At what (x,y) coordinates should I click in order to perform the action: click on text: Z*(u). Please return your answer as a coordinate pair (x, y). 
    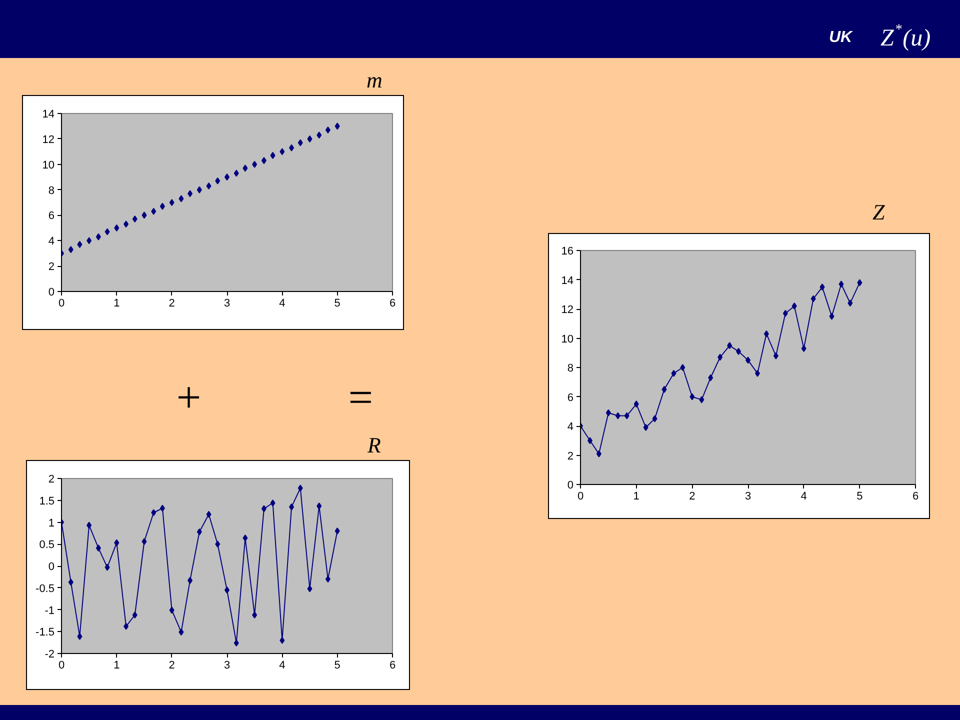
    Looking at the image, I should click on (905, 37).